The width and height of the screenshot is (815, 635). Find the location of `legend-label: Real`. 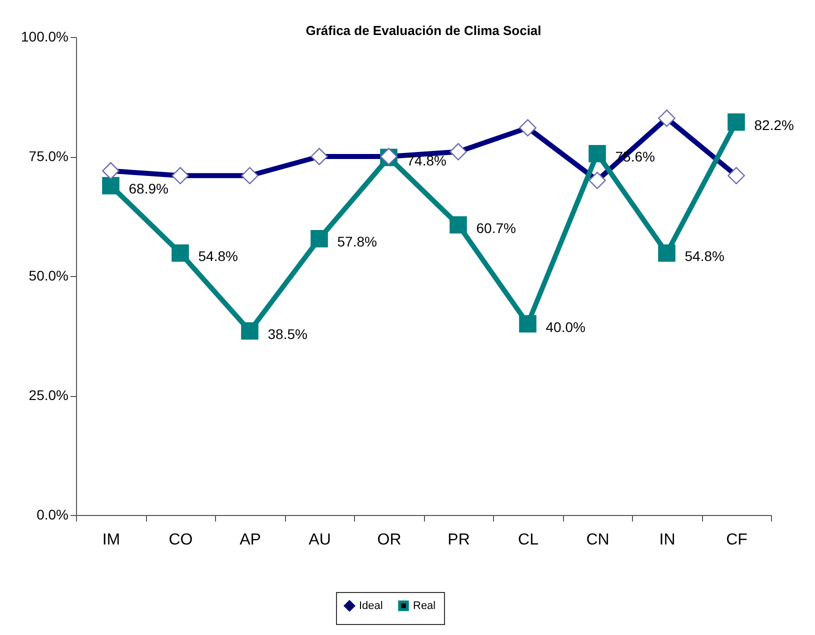

legend-label: Real is located at coordinates (424, 606).